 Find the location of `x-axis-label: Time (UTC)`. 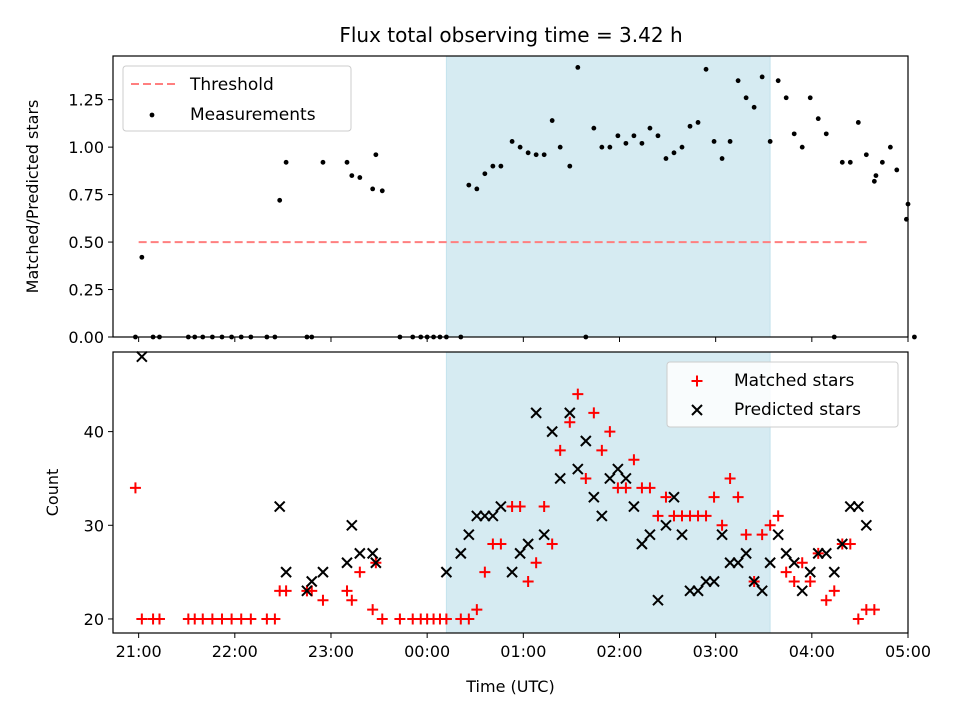

x-axis-label: Time (UTC) is located at coordinates (509, 686).